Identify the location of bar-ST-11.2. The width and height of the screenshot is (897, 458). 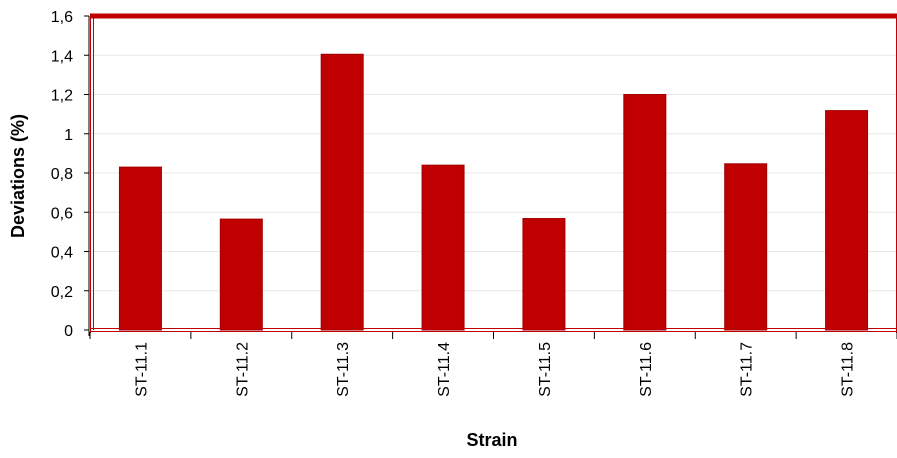
(241, 274).